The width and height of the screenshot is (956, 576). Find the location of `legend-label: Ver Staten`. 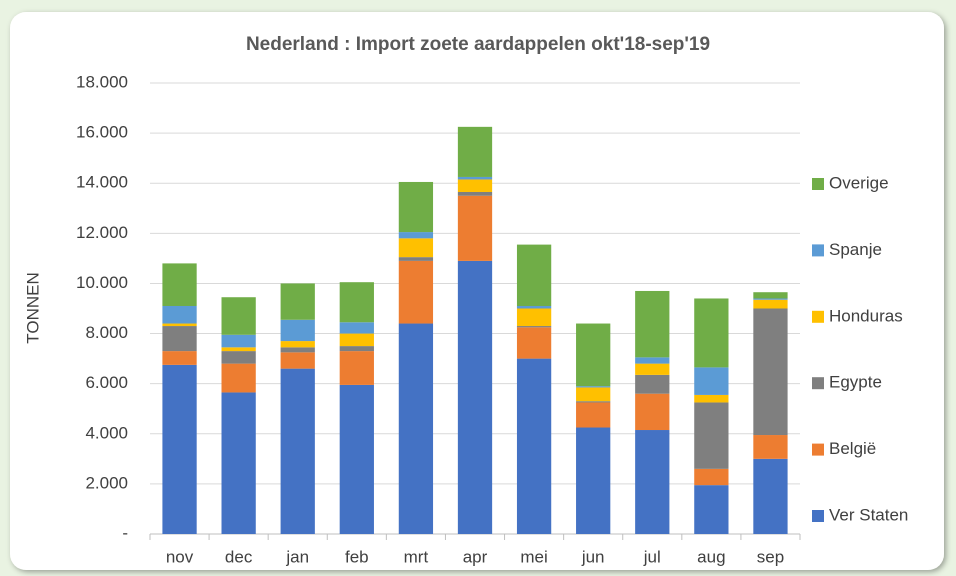

legend-label: Ver Staten is located at coordinates (868, 514).